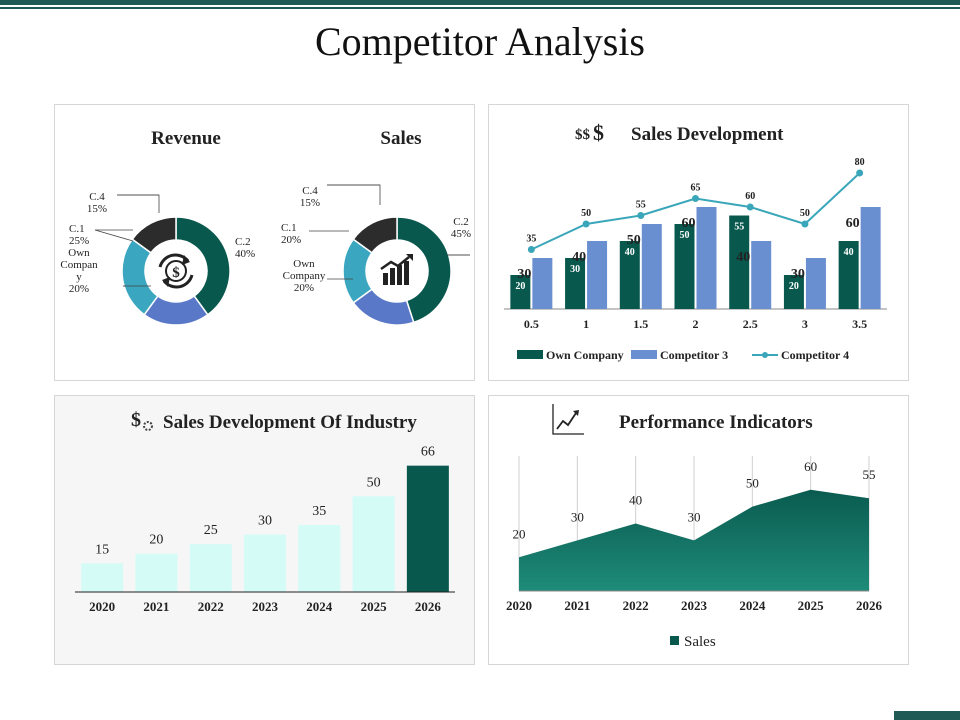 The image size is (960, 720). I want to click on bar-2026, so click(427, 528).